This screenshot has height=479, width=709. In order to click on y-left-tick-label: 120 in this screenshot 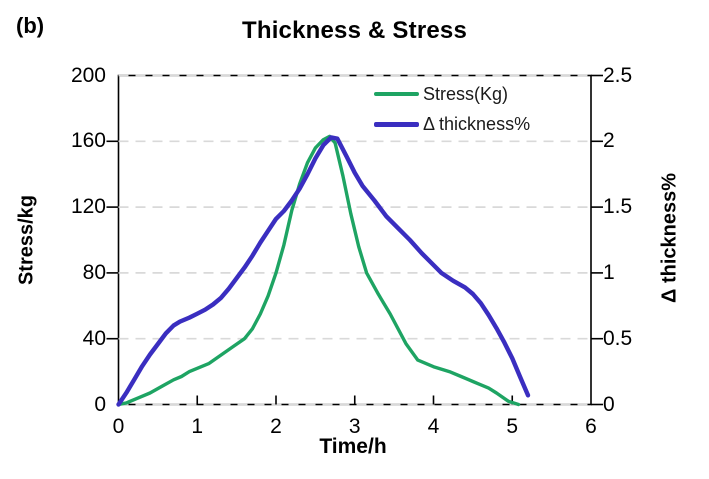, I will do `click(88, 207)`.